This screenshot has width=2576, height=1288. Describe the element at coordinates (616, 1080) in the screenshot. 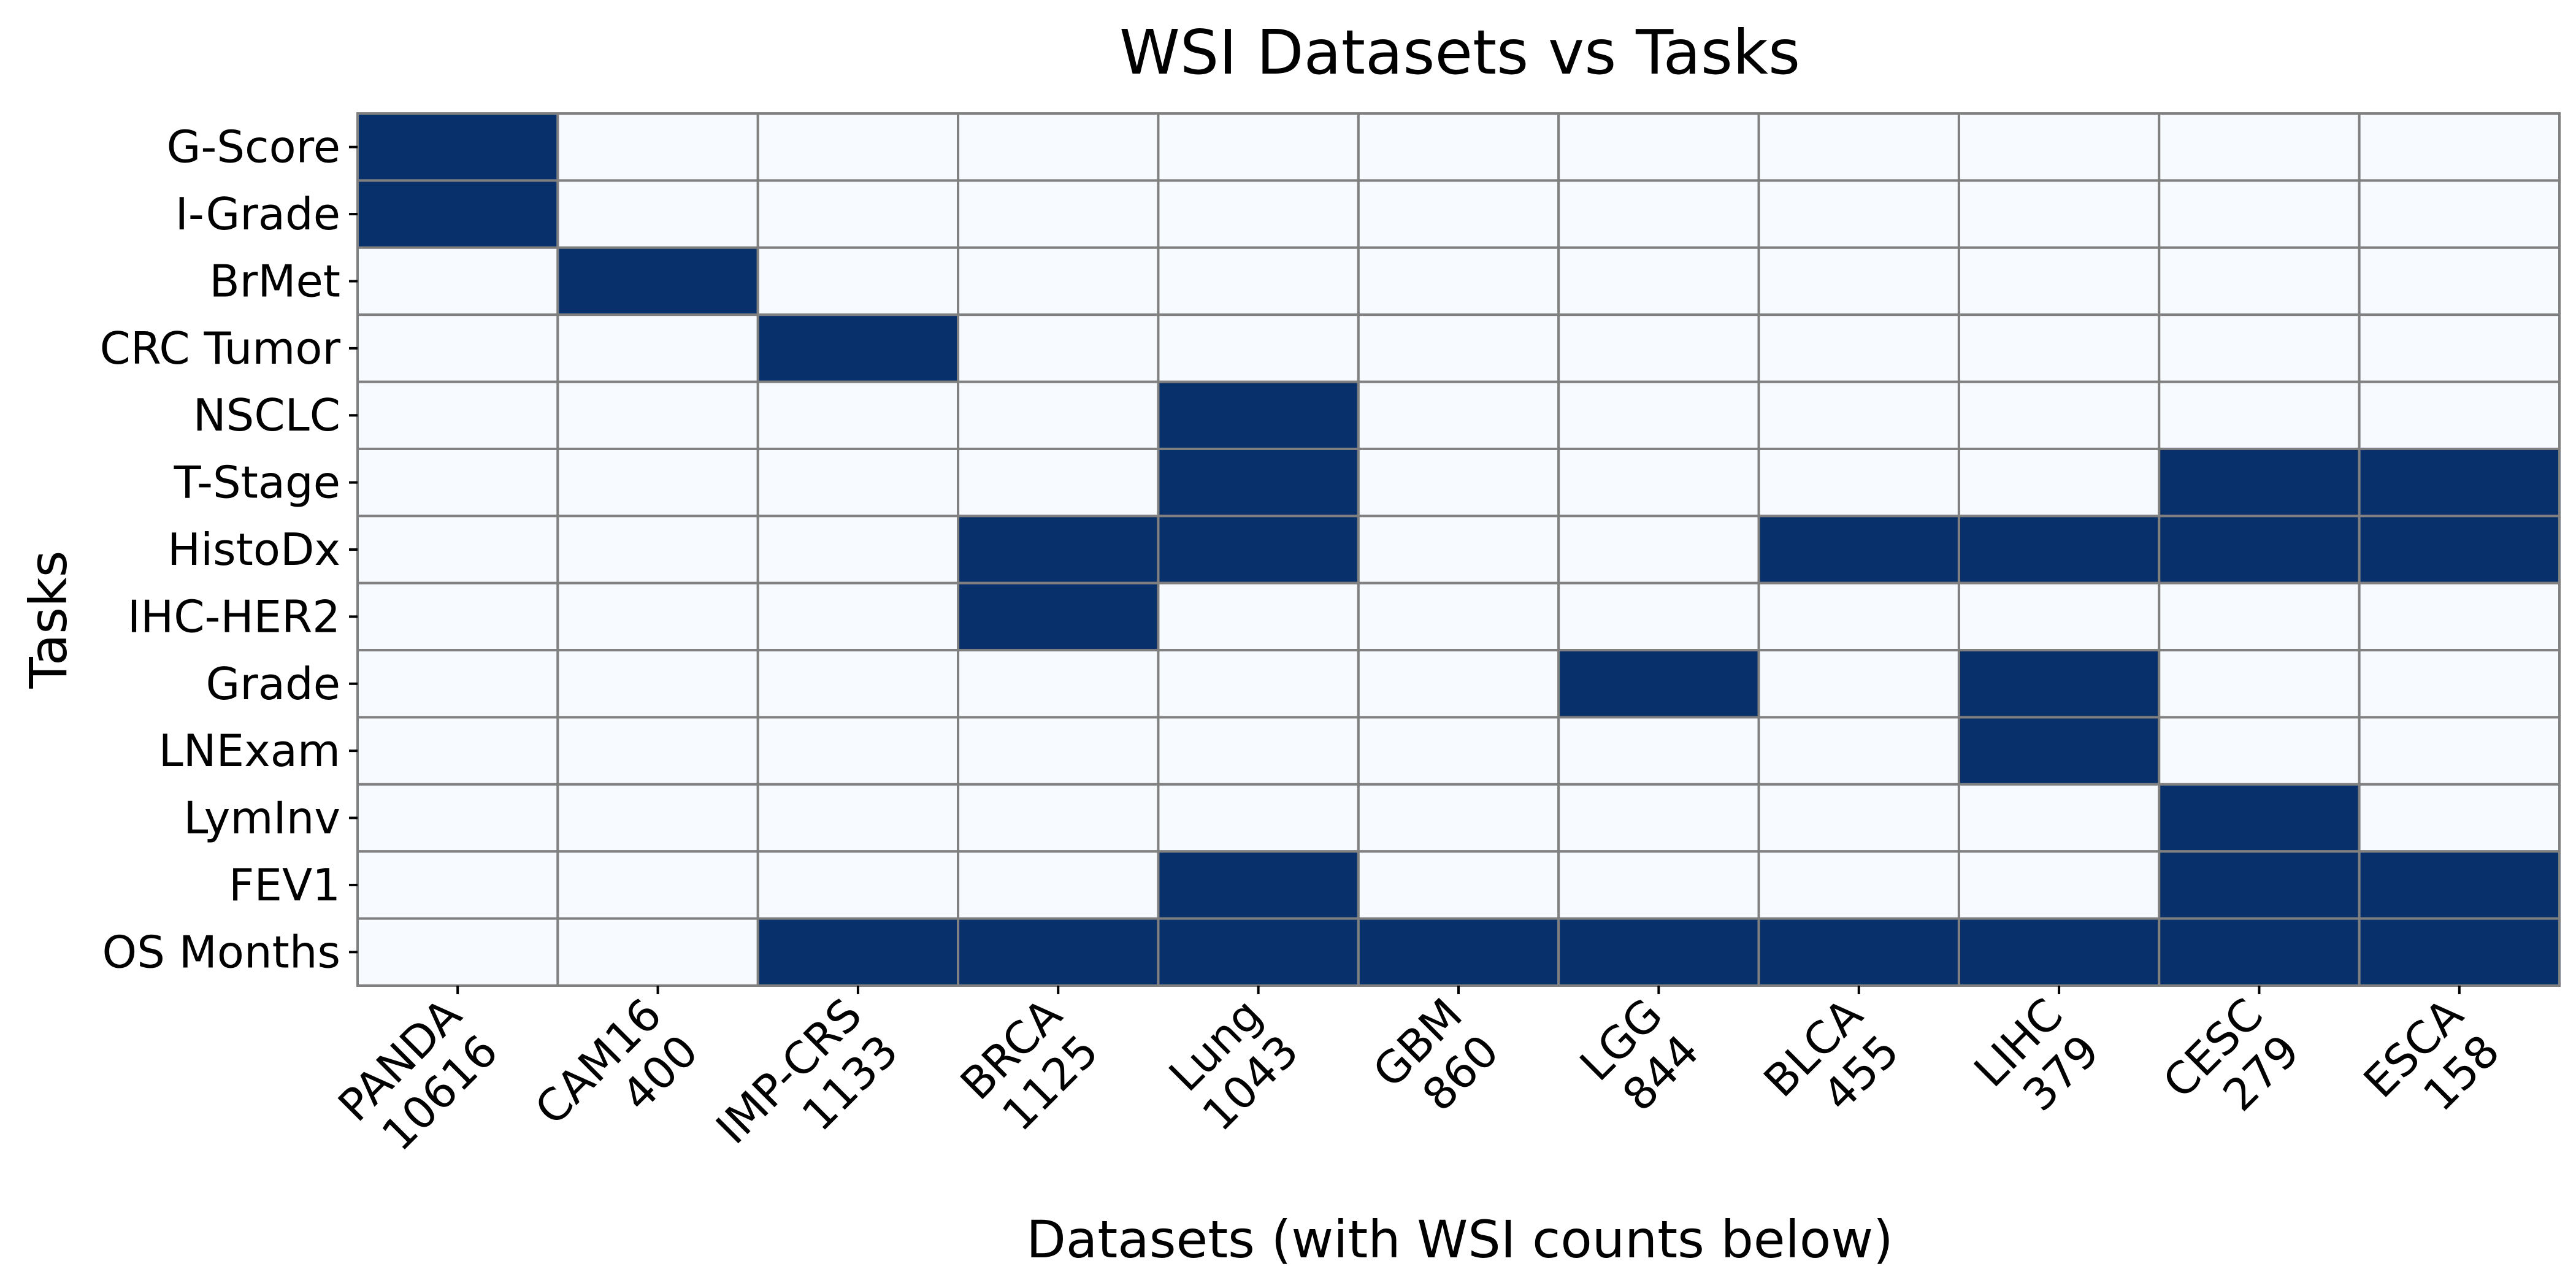

I see `x-tick-label: CAM16400` at that location.